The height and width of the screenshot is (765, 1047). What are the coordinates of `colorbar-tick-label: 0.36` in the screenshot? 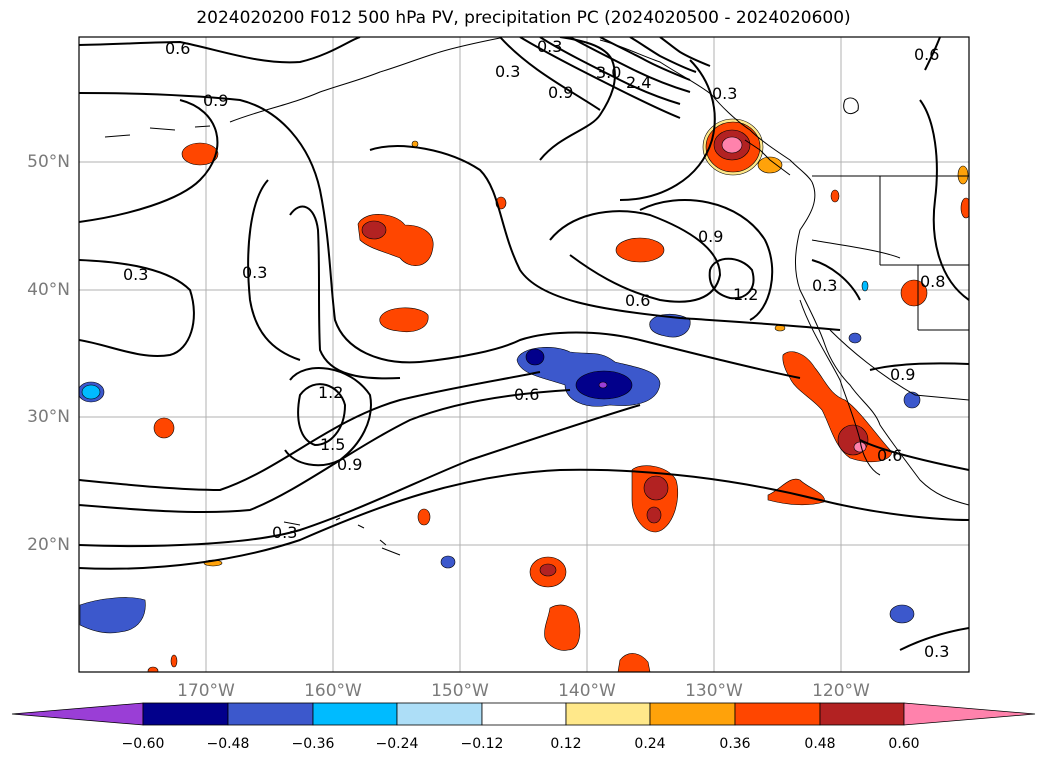 It's located at (735, 744).